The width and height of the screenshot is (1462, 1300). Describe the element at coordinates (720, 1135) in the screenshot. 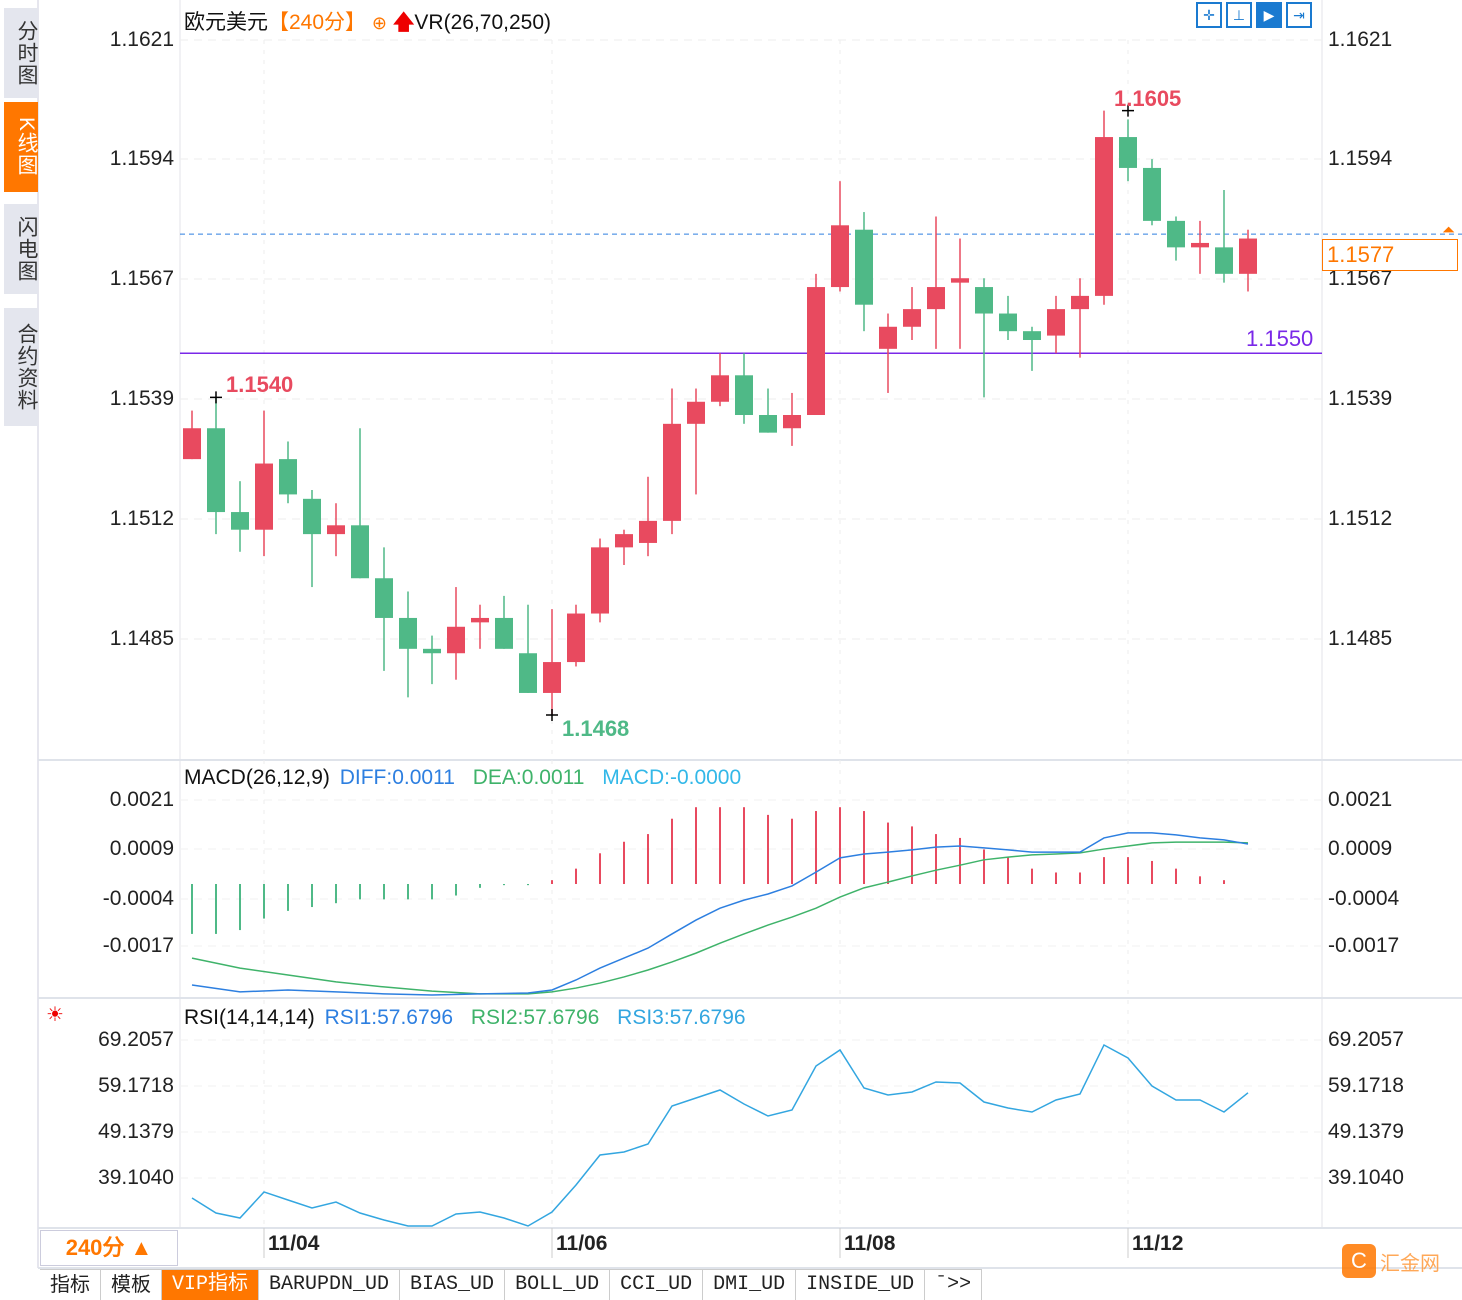

I see `rsi-line` at that location.